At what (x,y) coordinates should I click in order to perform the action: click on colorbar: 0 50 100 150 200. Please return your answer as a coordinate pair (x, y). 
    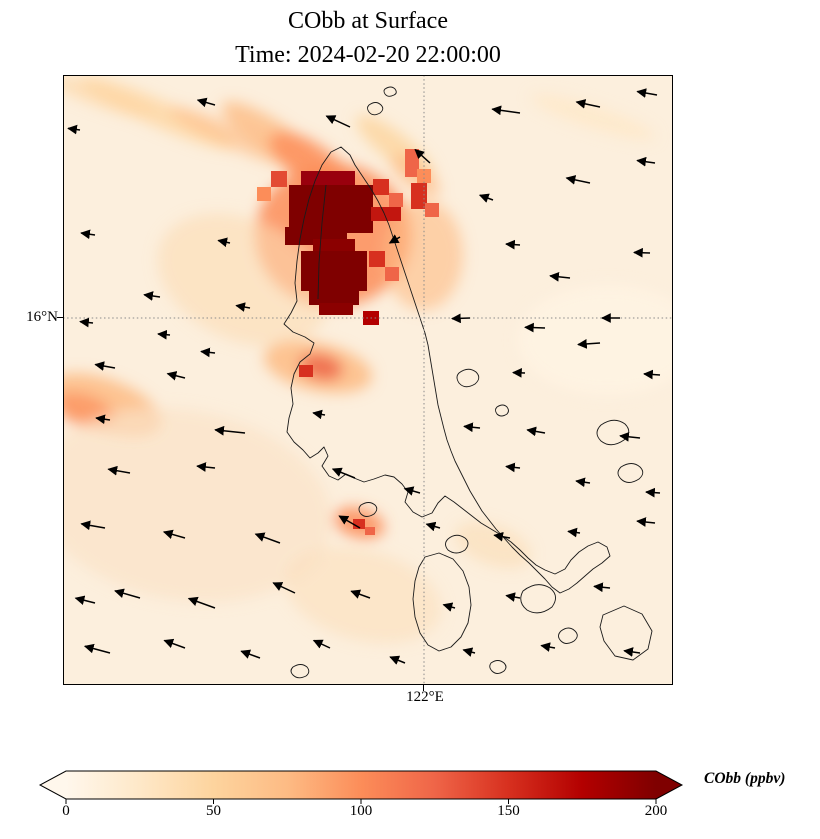
    Looking at the image, I should click on (361, 793).